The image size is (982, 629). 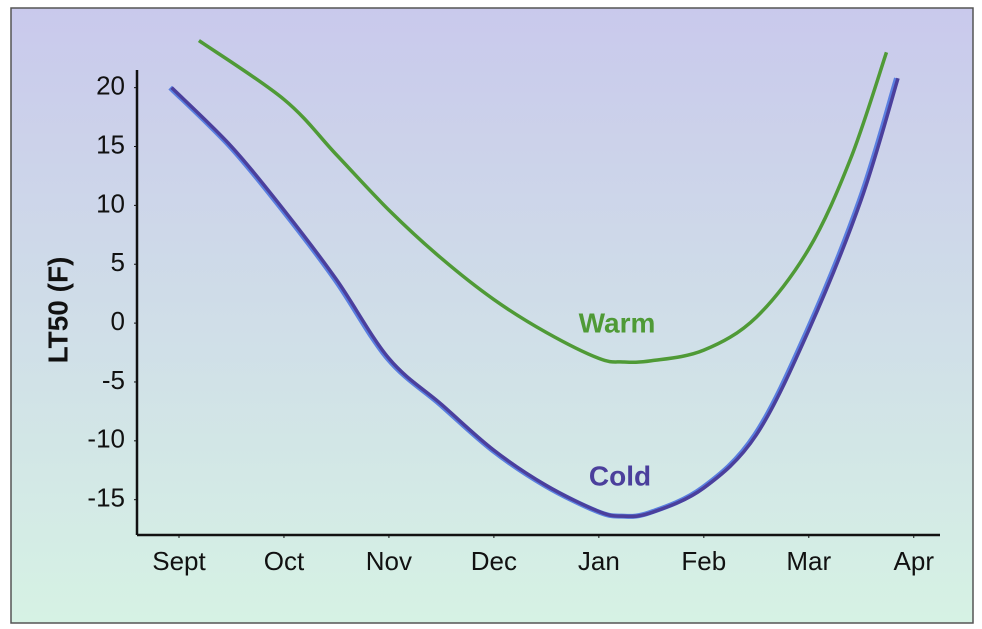 I want to click on y-axis-label: LT50 (F), so click(x=57, y=310).